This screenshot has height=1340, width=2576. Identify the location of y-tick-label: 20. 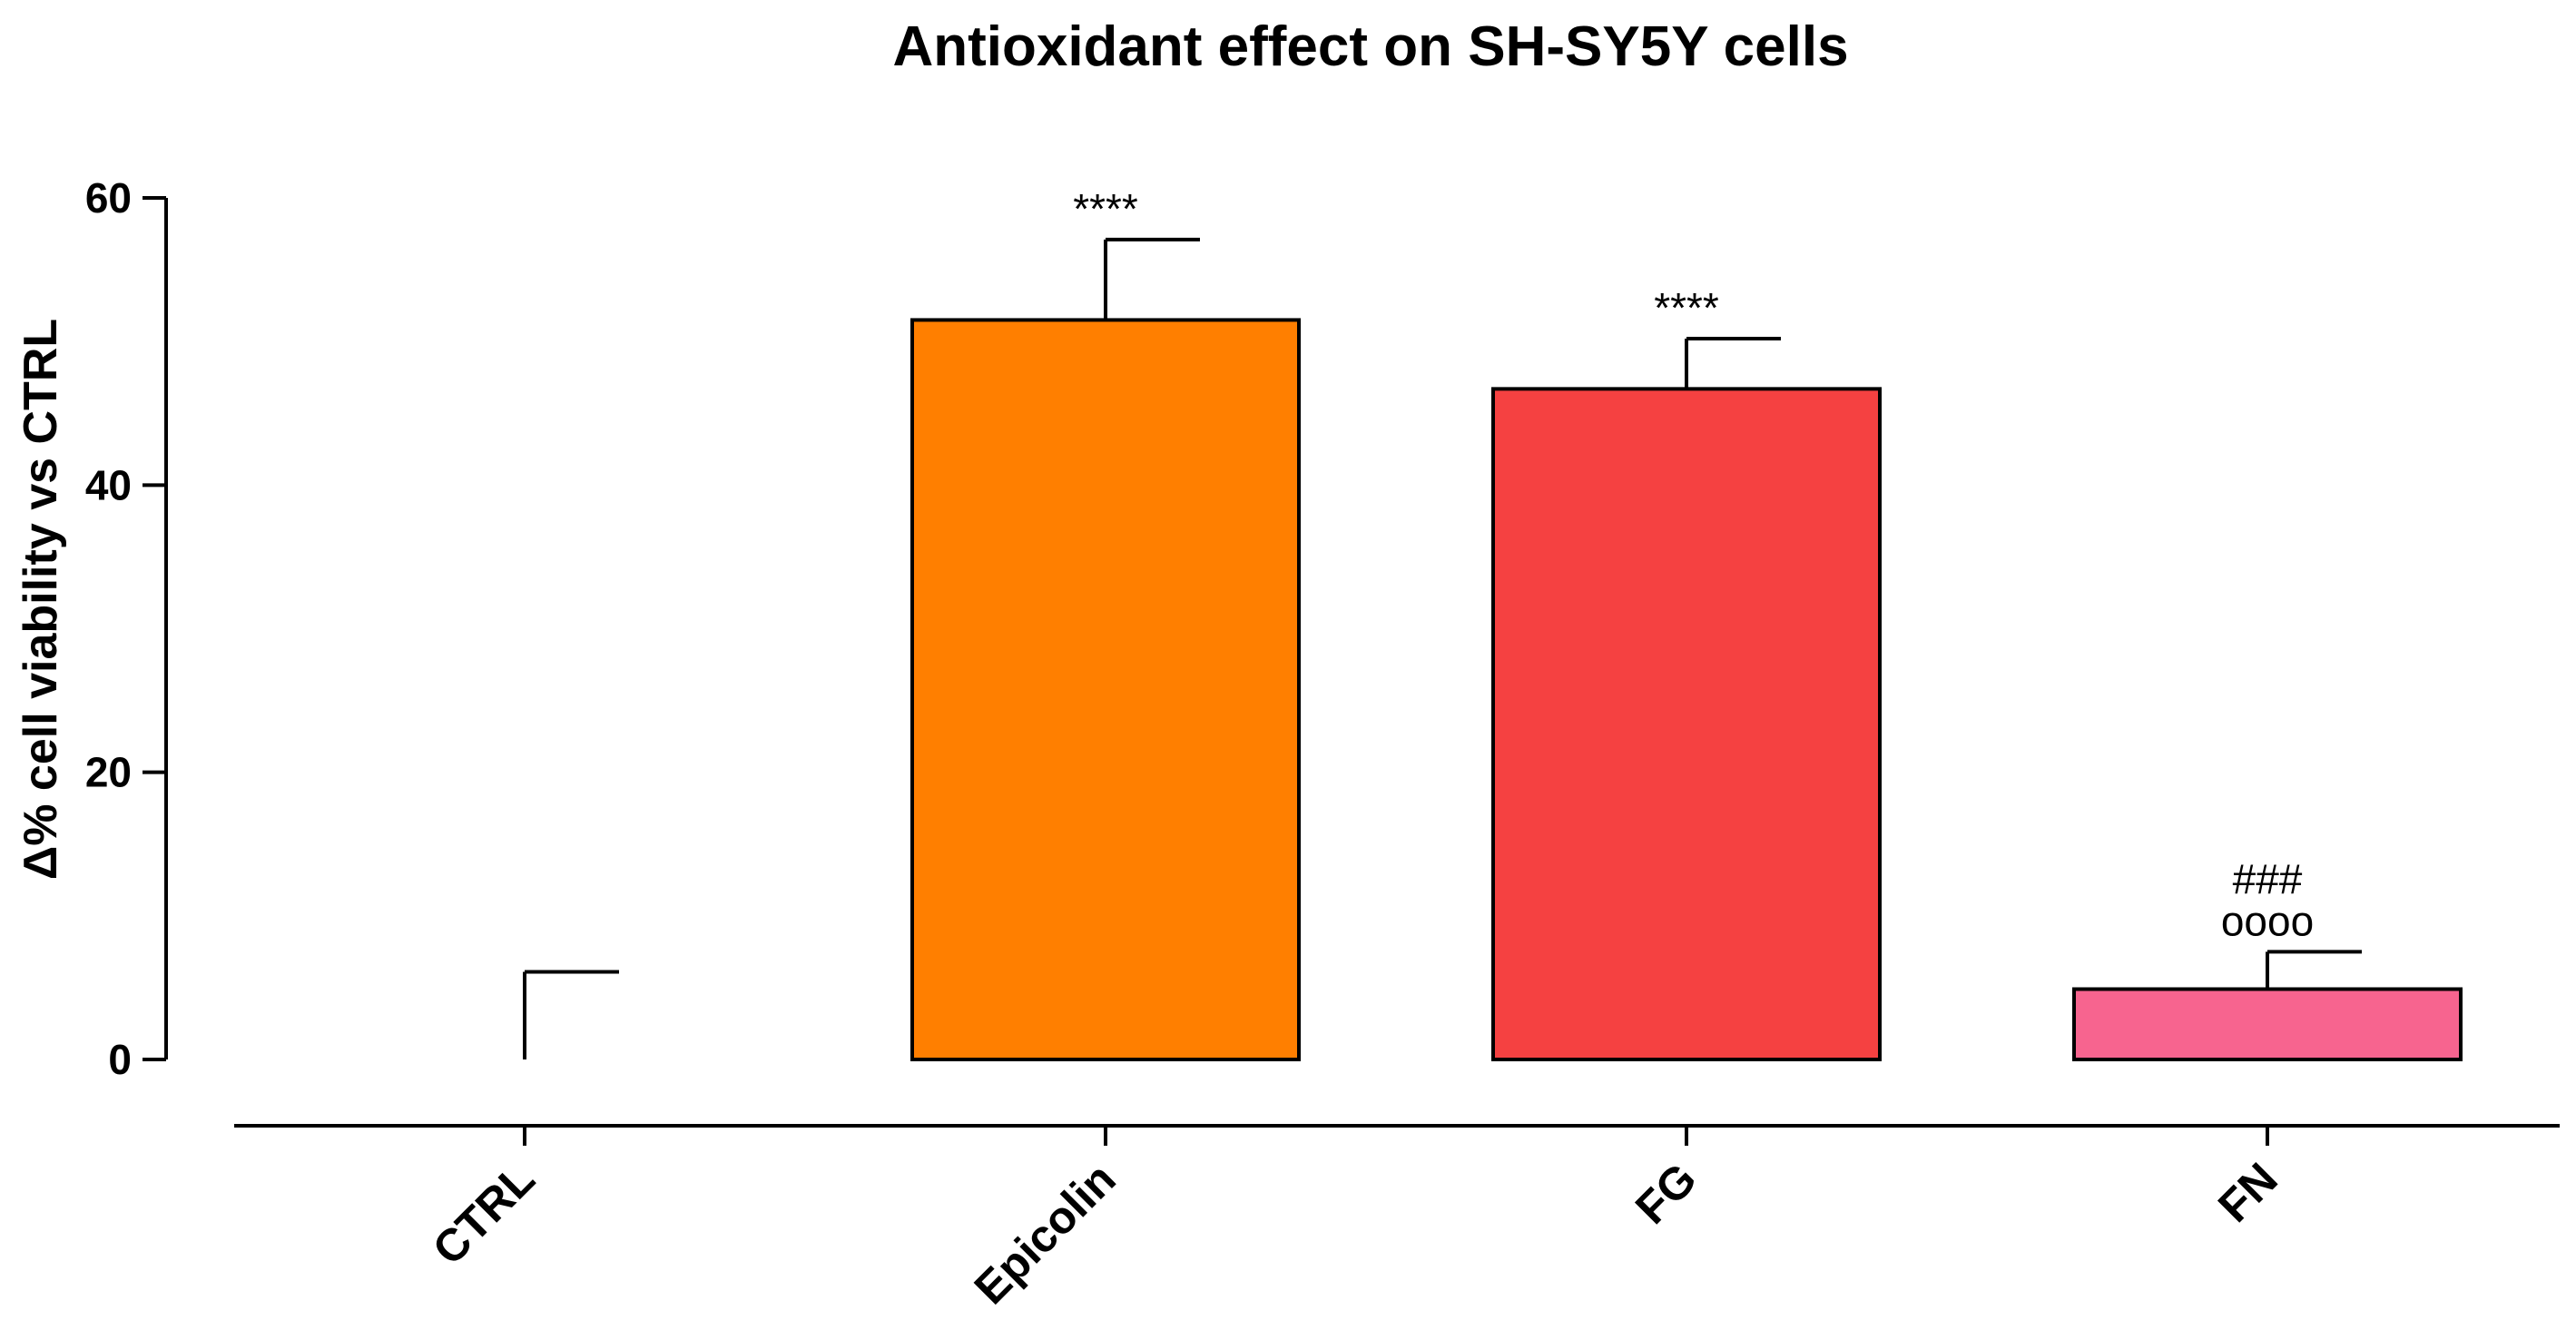
(108, 772).